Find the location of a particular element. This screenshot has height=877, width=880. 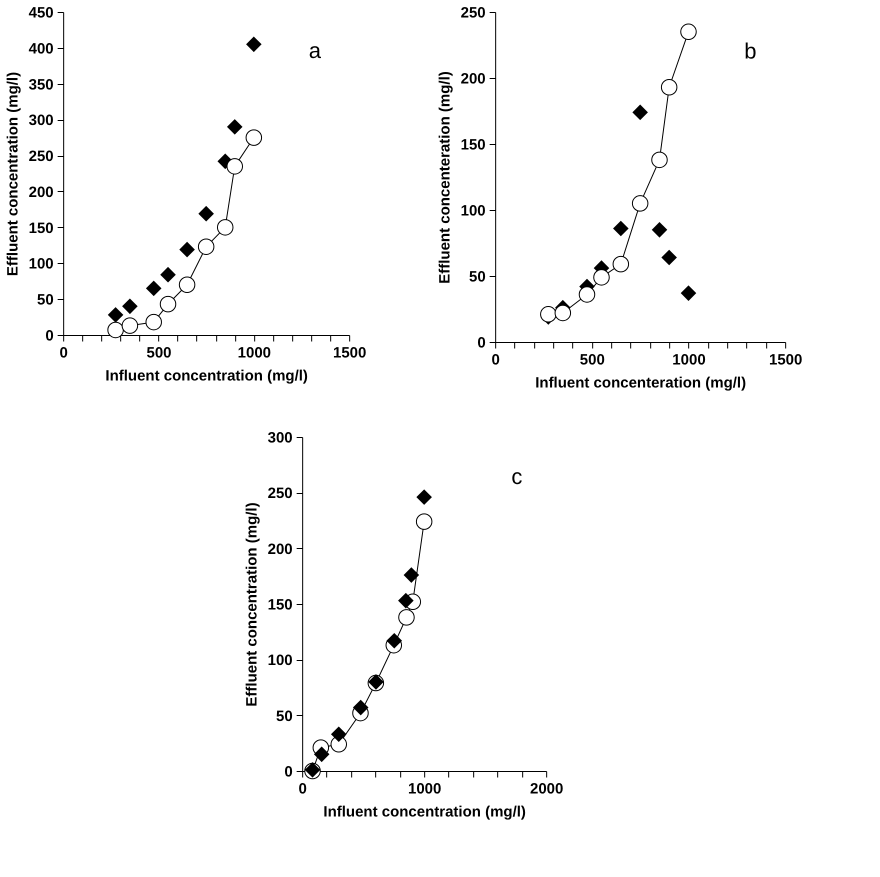

x-axis-title: Influent concenteration (mg/l) is located at coordinates (640, 383).